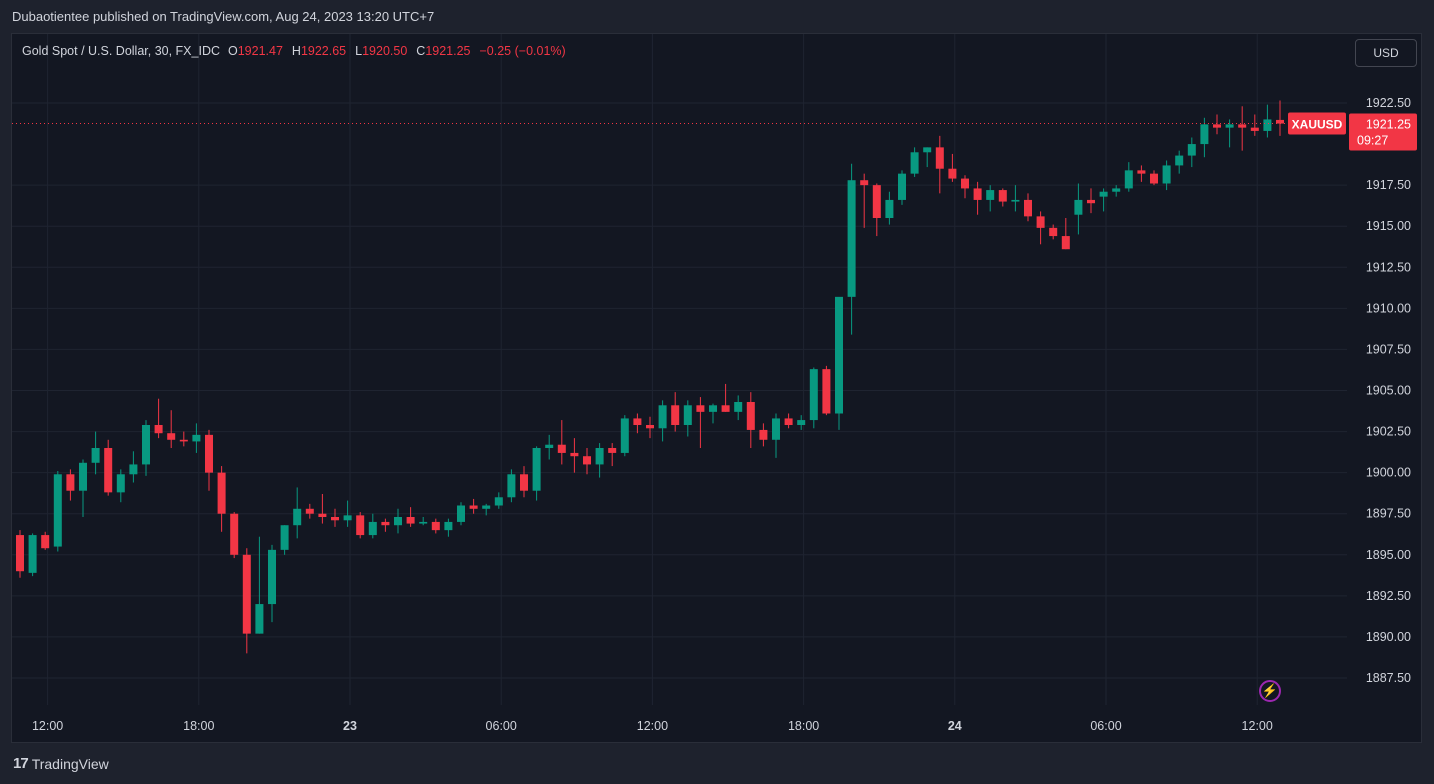 The image size is (1434, 784). Describe the element at coordinates (1270, 691) in the screenshot. I see `lightning-icon: ⚡` at that location.